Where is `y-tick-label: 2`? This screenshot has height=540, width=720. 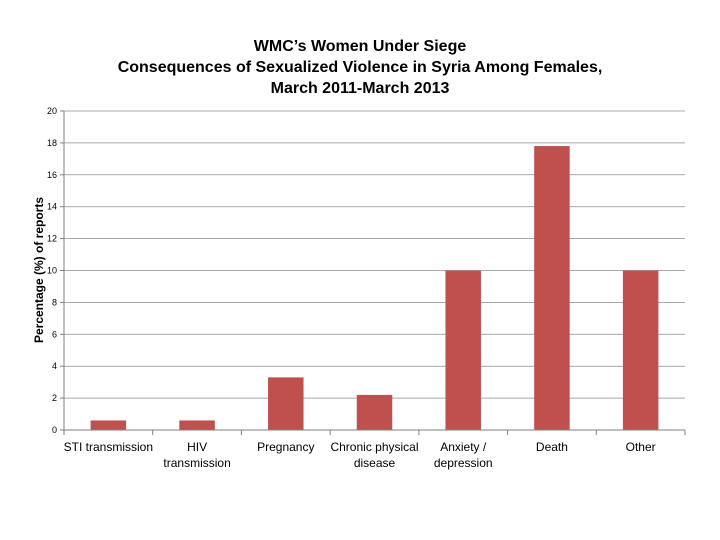 y-tick-label: 2 is located at coordinates (54, 398).